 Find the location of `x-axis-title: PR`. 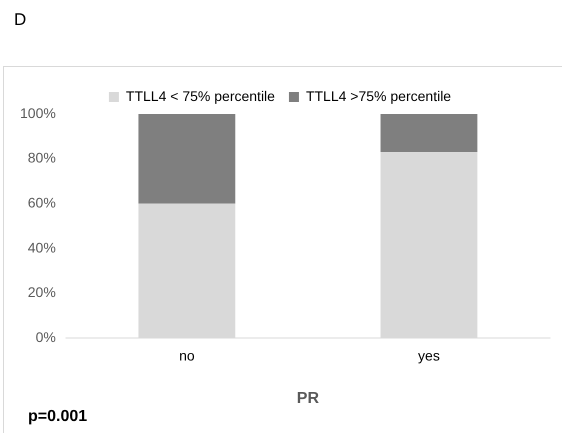

x-axis-title: PR is located at coordinates (308, 398).